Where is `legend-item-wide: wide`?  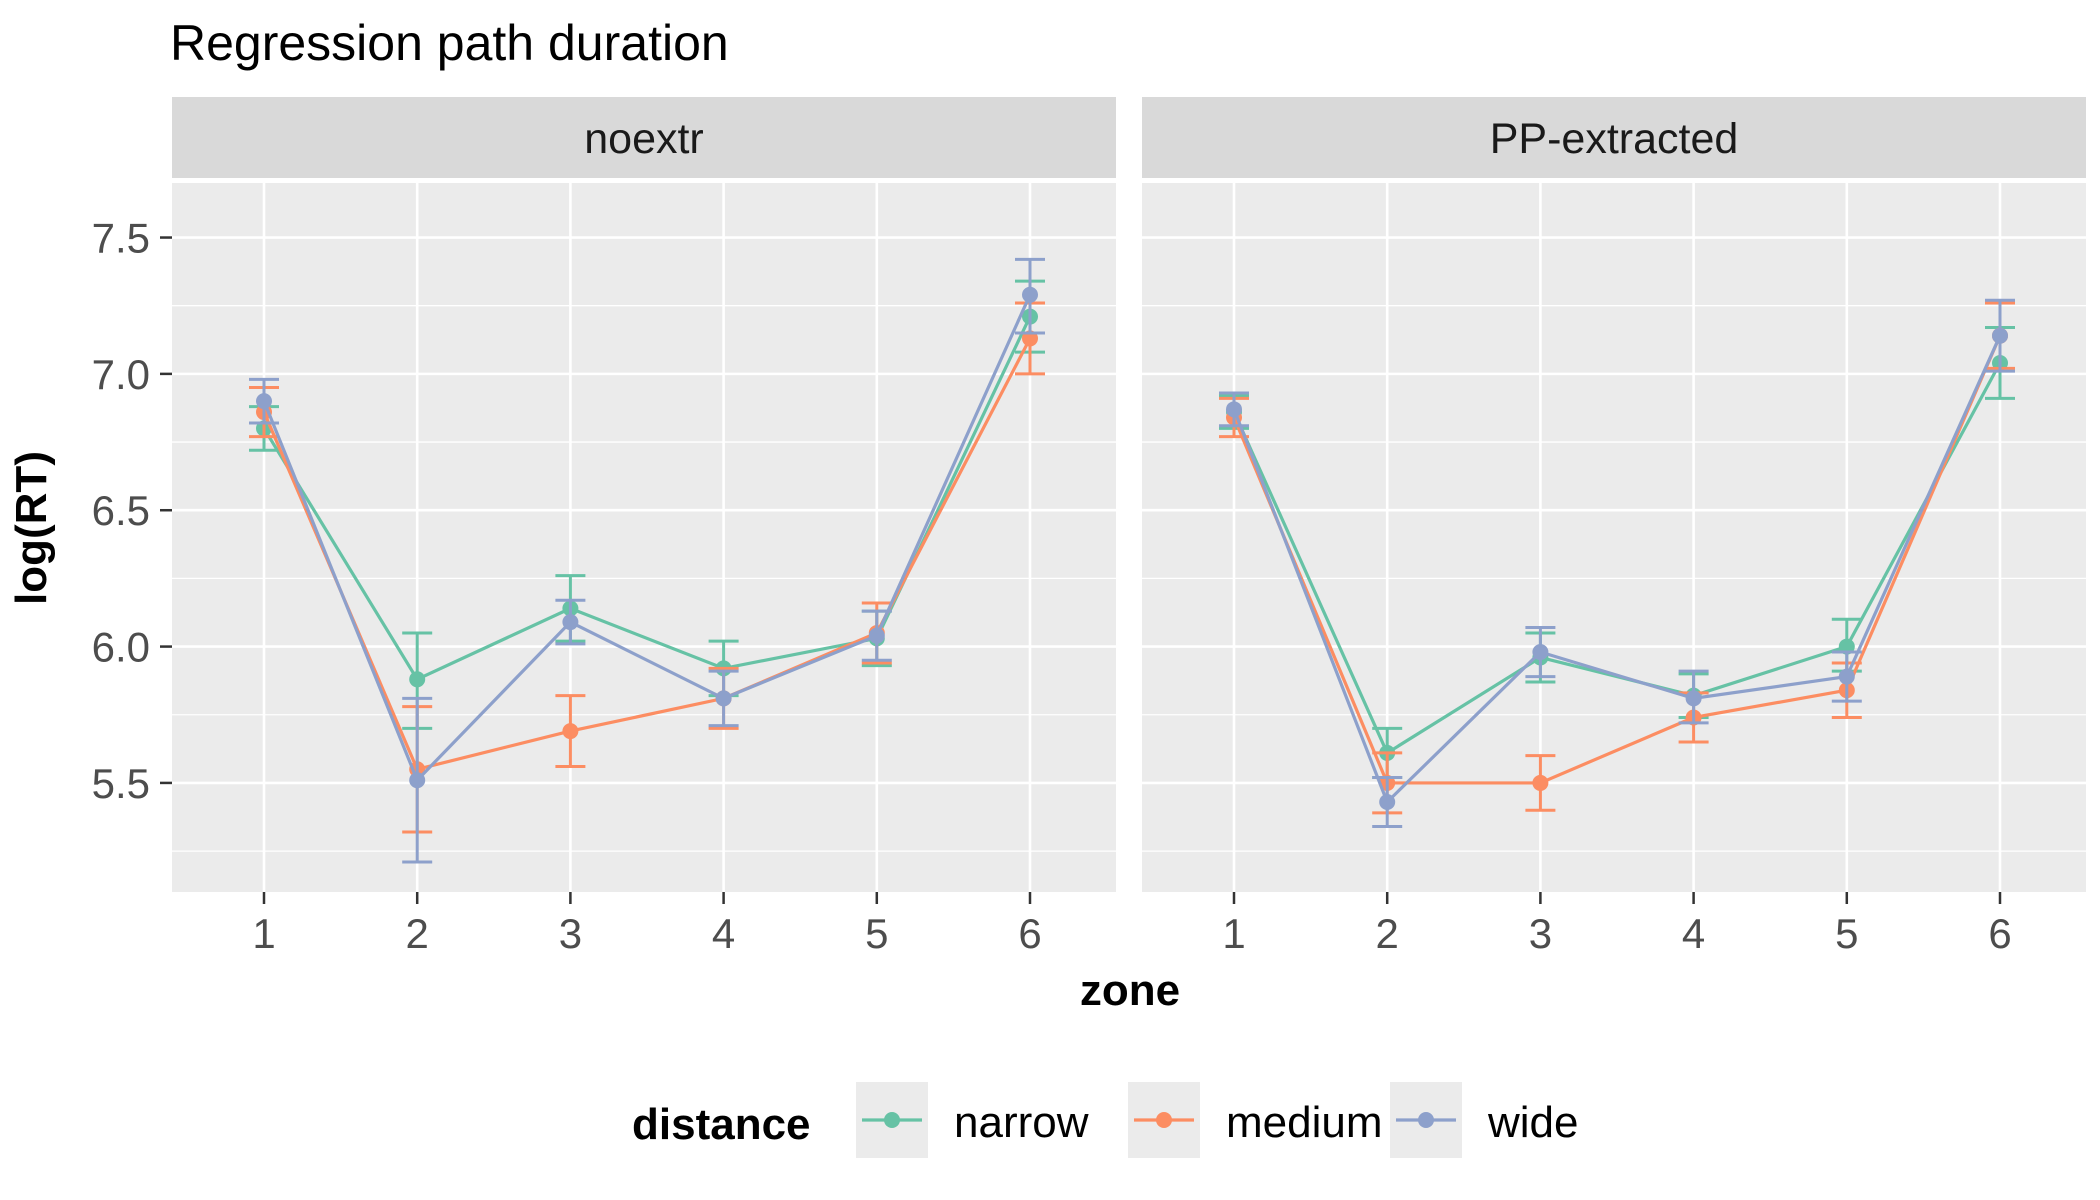 legend-item-wide: wide is located at coordinates (1484, 1120).